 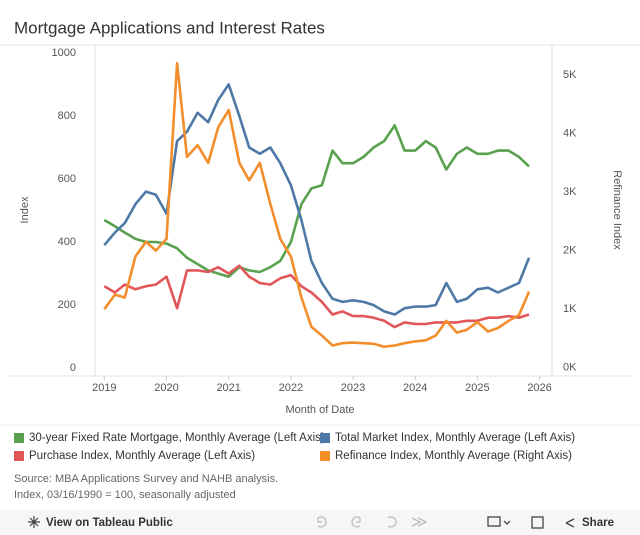 I want to click on y2-tick-label: 0K, so click(x=570, y=368).